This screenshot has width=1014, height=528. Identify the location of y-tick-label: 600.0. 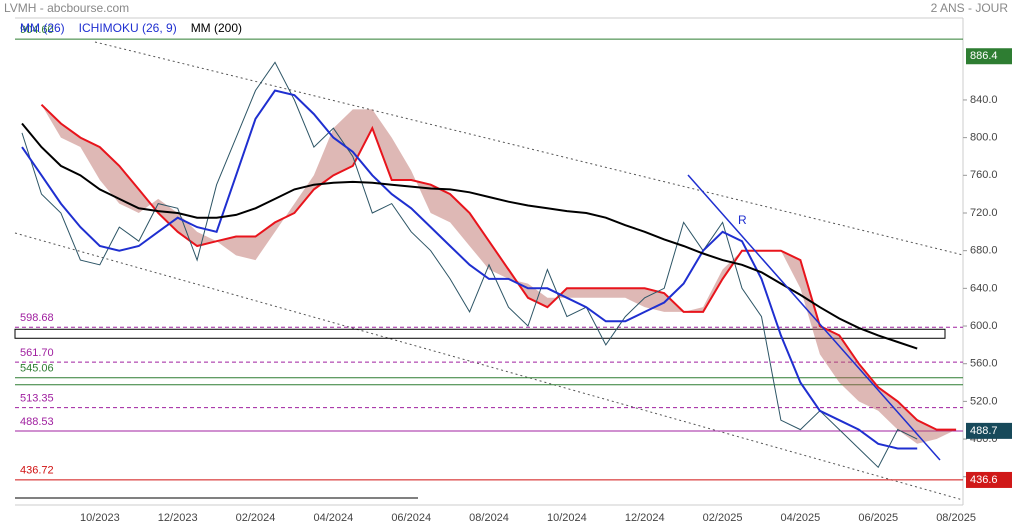
(984, 326).